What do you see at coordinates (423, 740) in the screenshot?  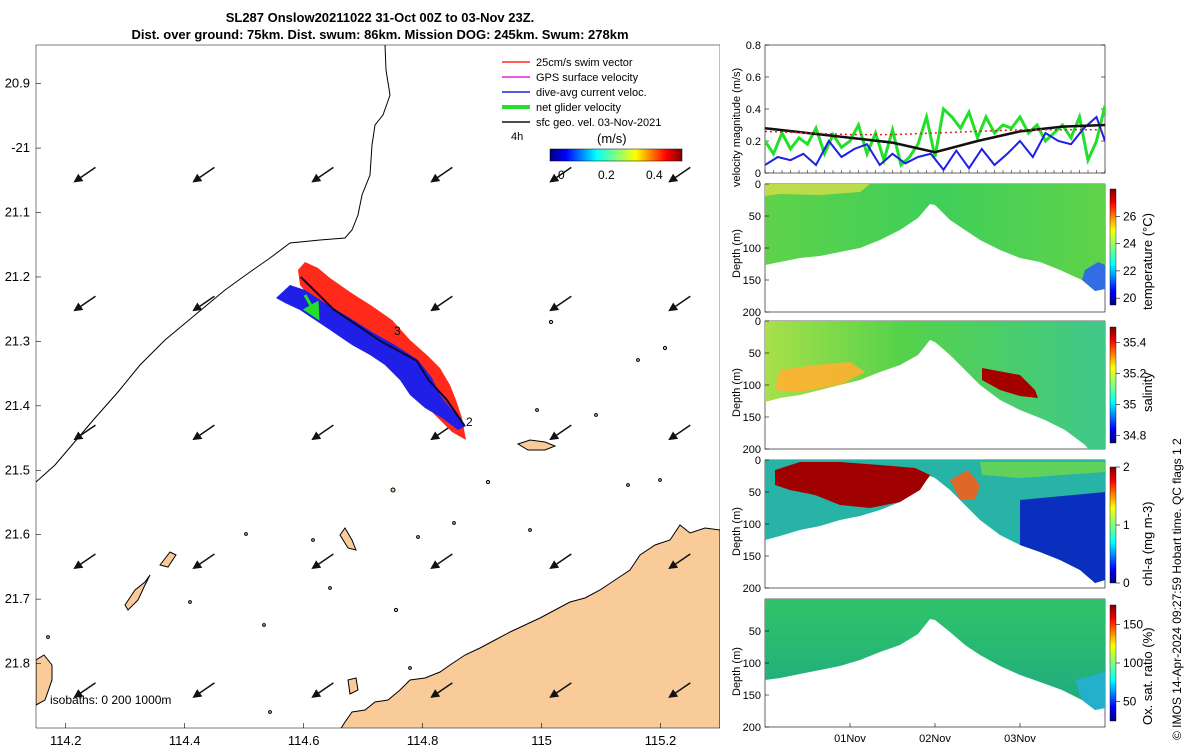 I see `map-x-tick-label: 114.8` at bounding box center [423, 740].